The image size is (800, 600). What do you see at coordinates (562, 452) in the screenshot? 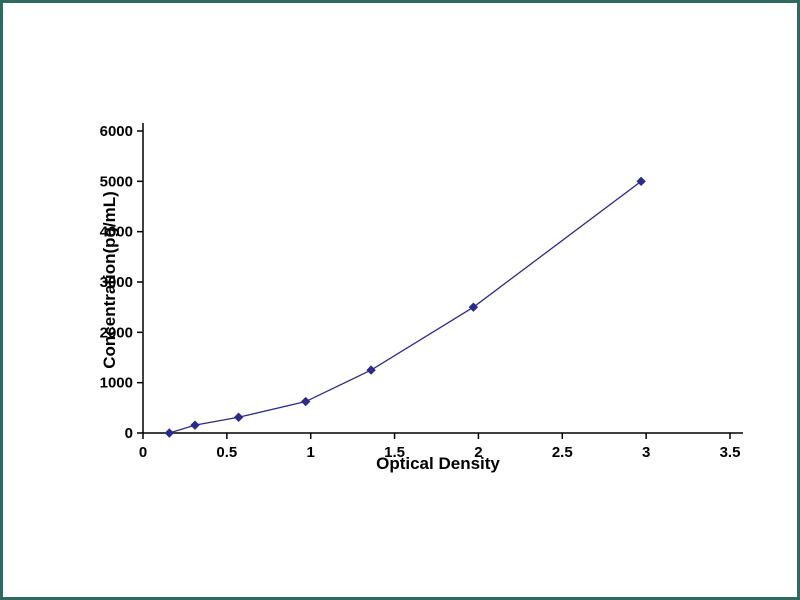
I see `x-tick-label: 2.5` at bounding box center [562, 452].